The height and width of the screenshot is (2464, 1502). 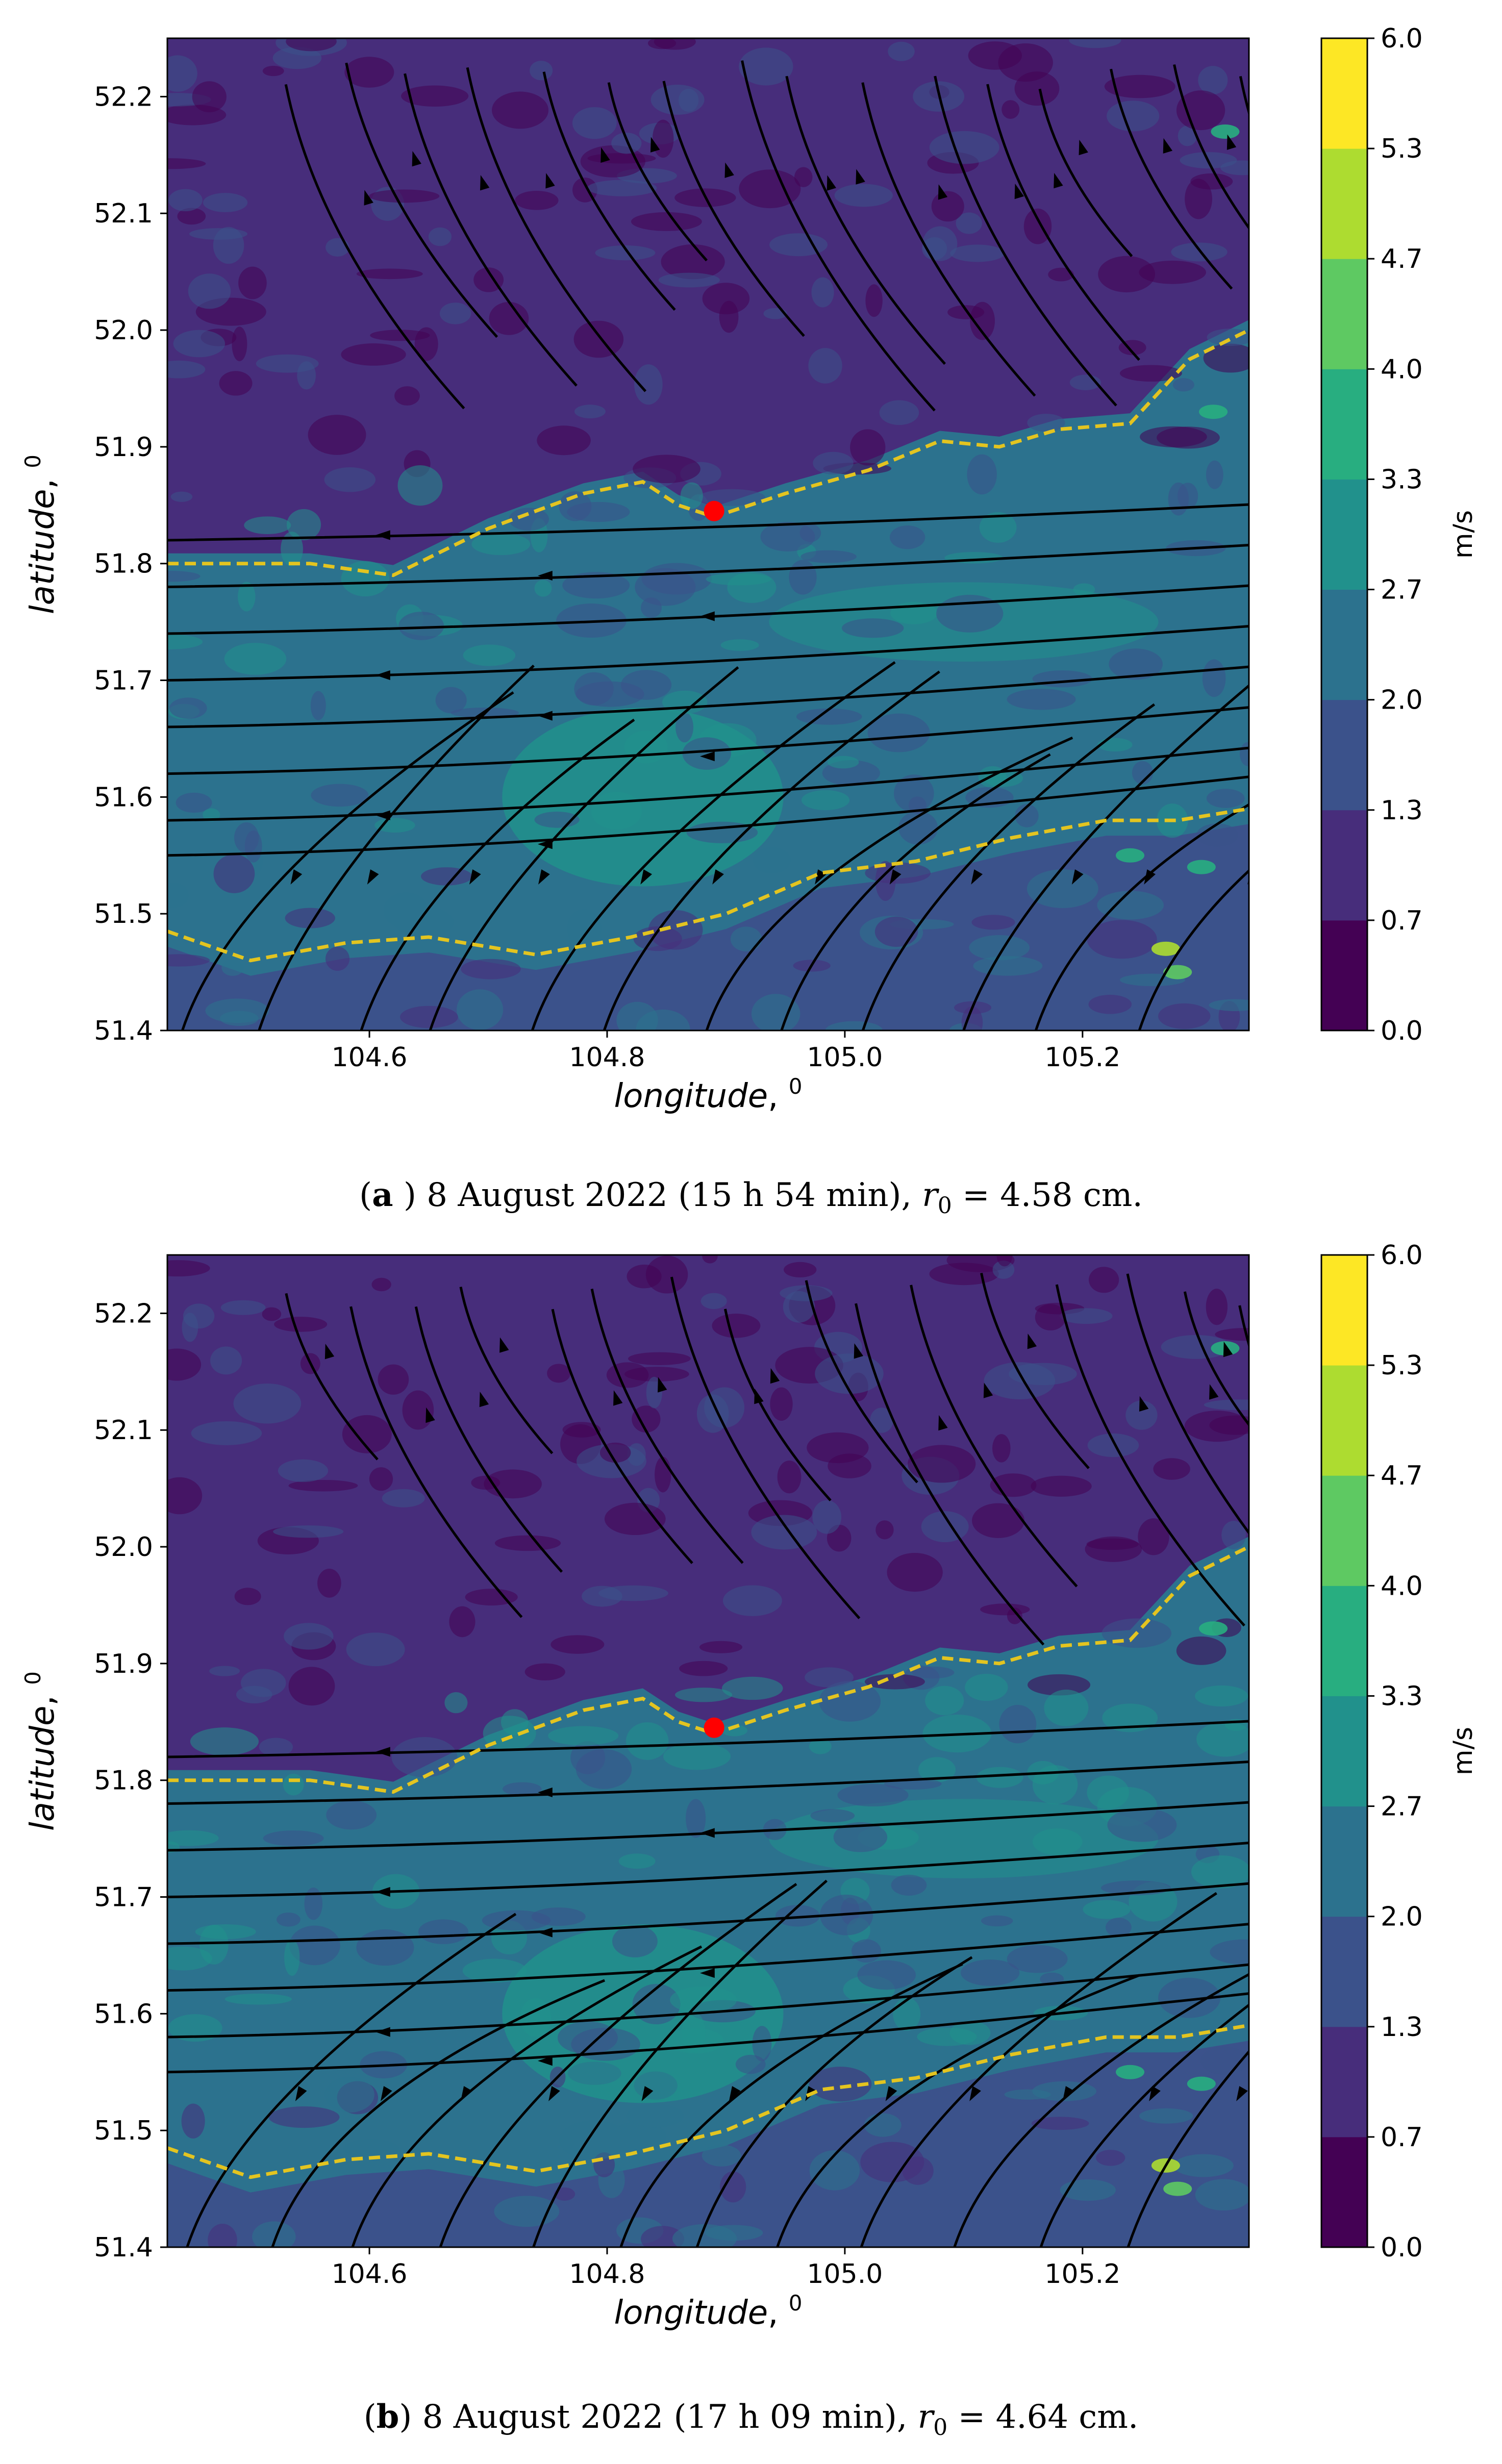 I want to click on y-tick-label: 51.9, so click(x=123, y=1664).